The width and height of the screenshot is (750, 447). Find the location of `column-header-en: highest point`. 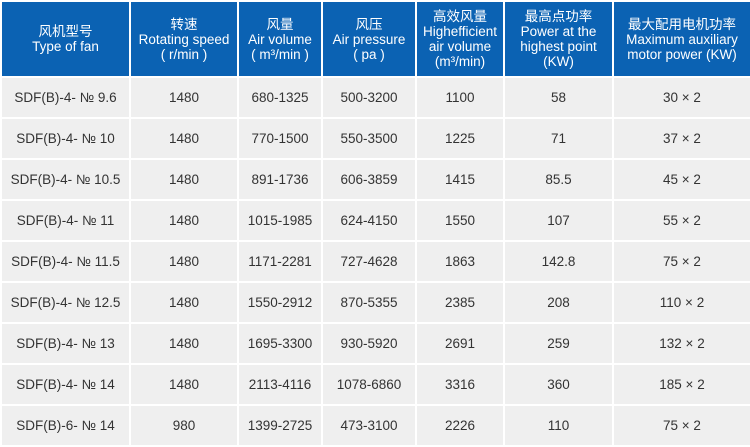

column-header-en: highest point is located at coordinates (558, 46).